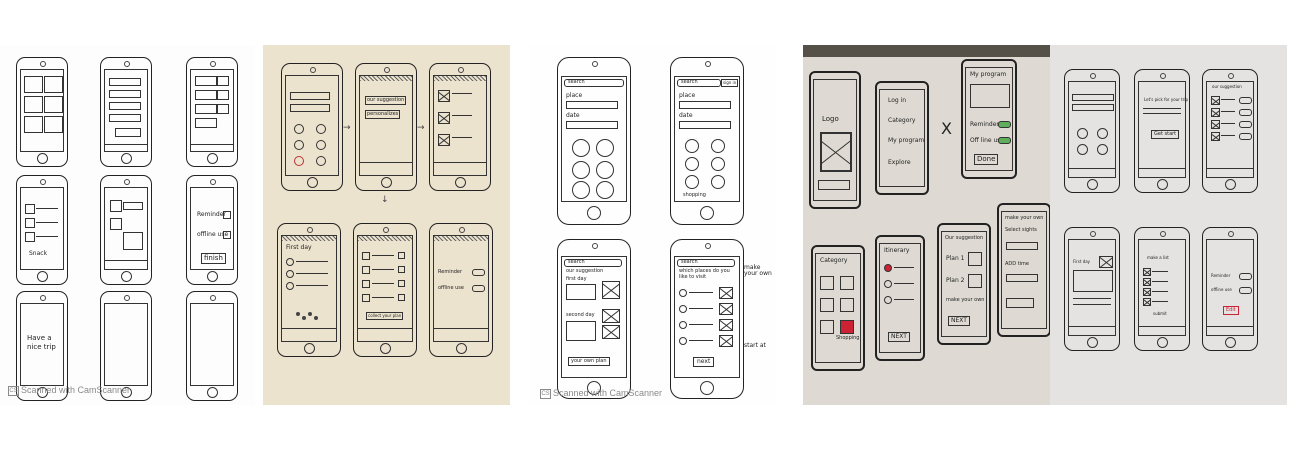  Describe the element at coordinates (1017, 264) in the screenshot. I see `add-time-label: ADD time` at that location.